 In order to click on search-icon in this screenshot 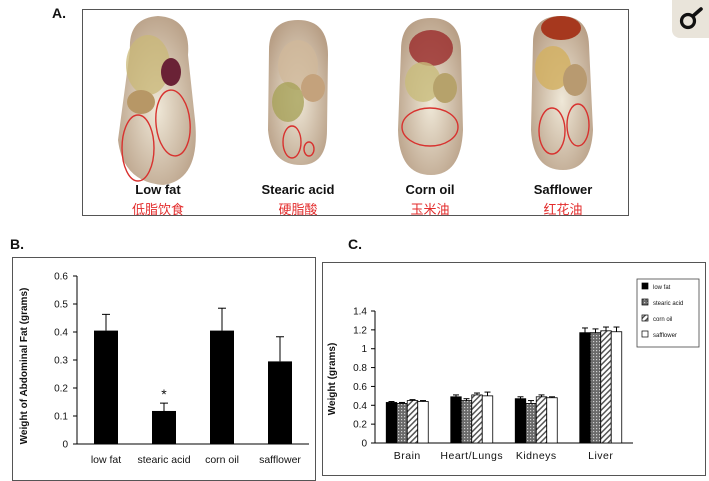, I will do `click(691, 18)`.